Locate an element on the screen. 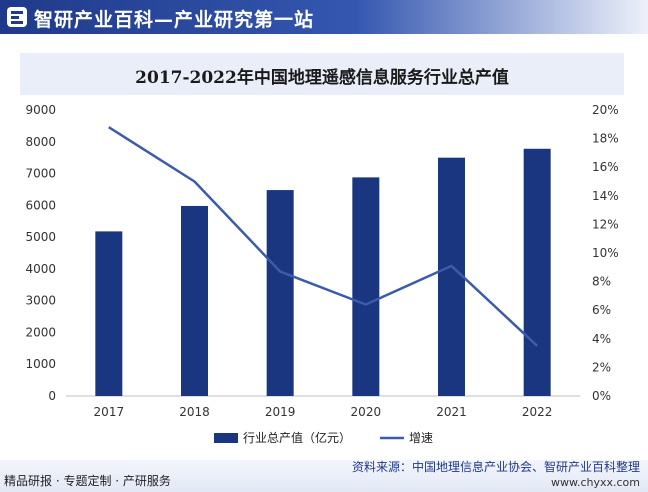 Image resolution: width=648 pixels, height=492 pixels. x-axis-ticks: 2017 2018 2019 2020 2021 2022 is located at coordinates (323, 412).